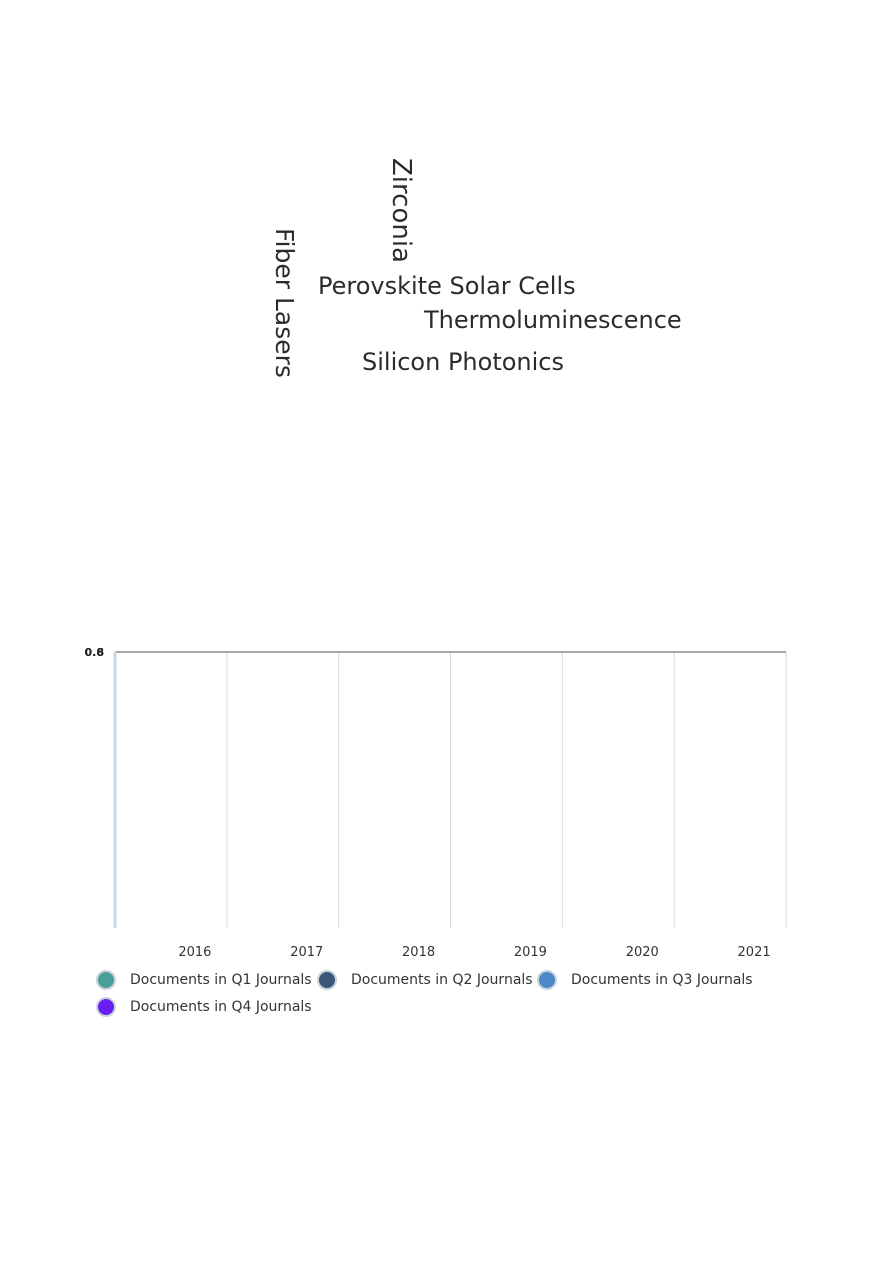 This screenshot has width=893, height=1263. I want to click on word-silicon-photonics: Silicon Photonics, so click(463, 362).